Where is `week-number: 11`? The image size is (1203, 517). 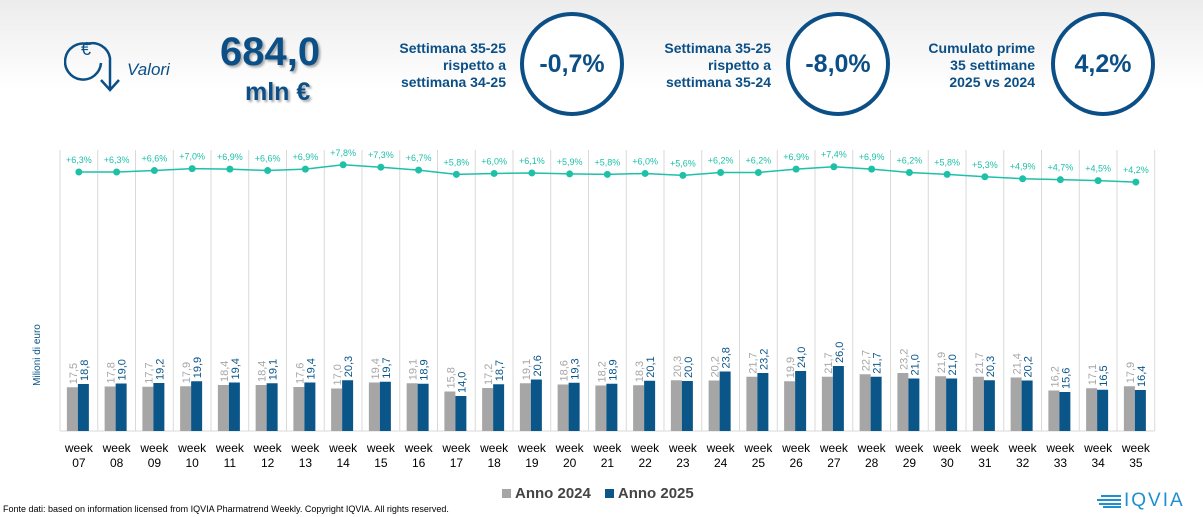 week-number: 11 is located at coordinates (230, 463).